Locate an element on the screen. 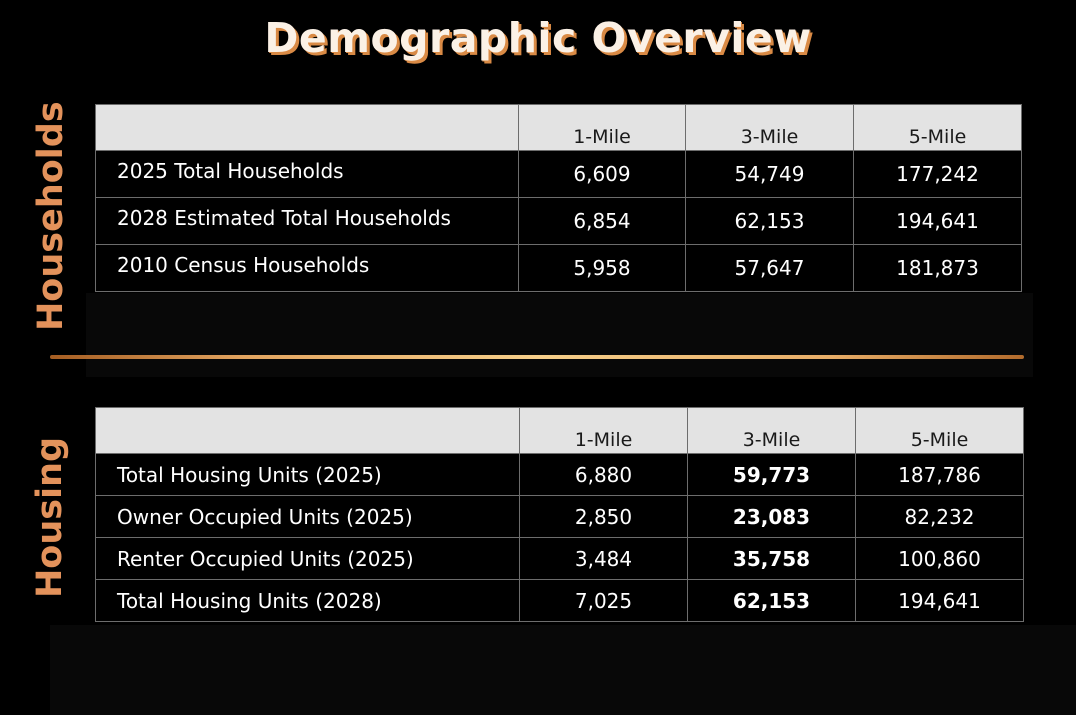 The width and height of the screenshot is (1076, 715). section-divider-stroke is located at coordinates (537, 357).